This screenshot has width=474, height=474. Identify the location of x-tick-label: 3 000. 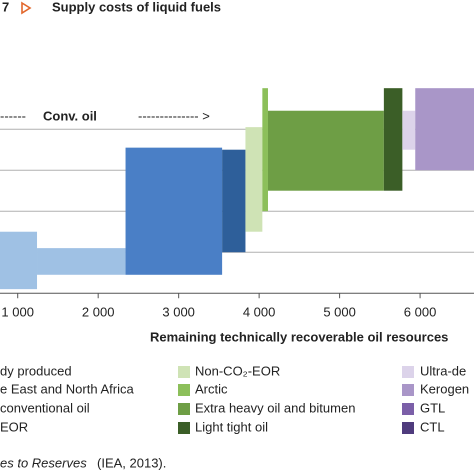
(178, 312).